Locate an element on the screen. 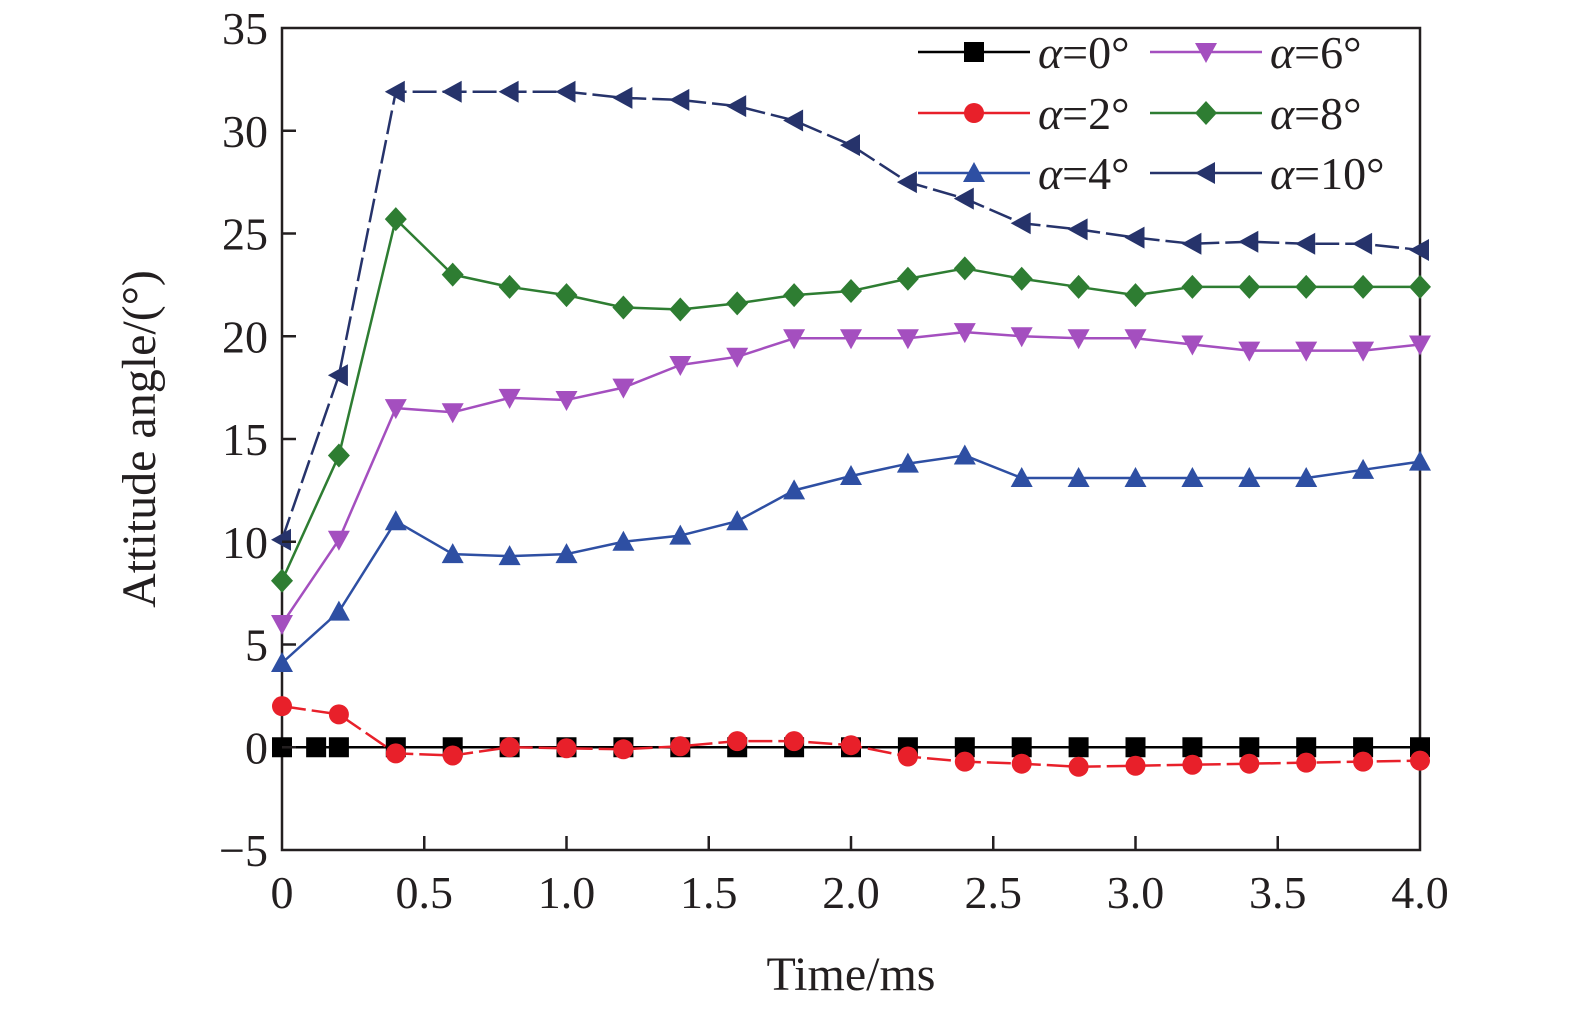 This screenshot has width=1575, height=1013. legend-item: α=0° is located at coordinates (1024, 52).